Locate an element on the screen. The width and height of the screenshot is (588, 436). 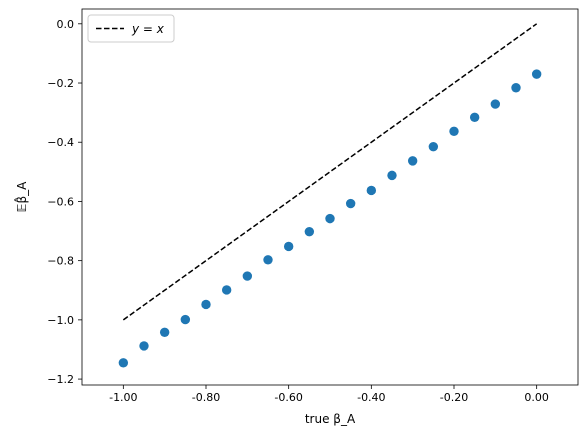
y-axis-label: 𝔼β̂_A is located at coordinates (21, 196).